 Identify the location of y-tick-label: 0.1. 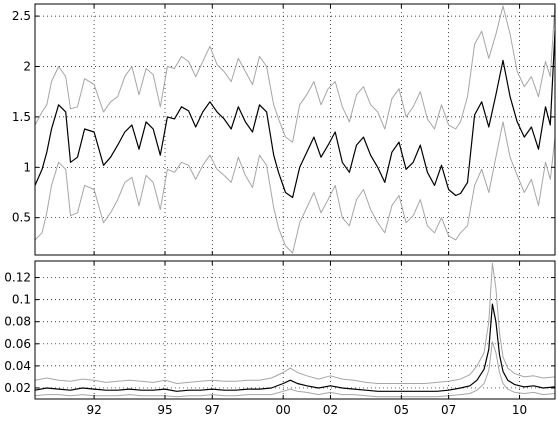
(21, 300).